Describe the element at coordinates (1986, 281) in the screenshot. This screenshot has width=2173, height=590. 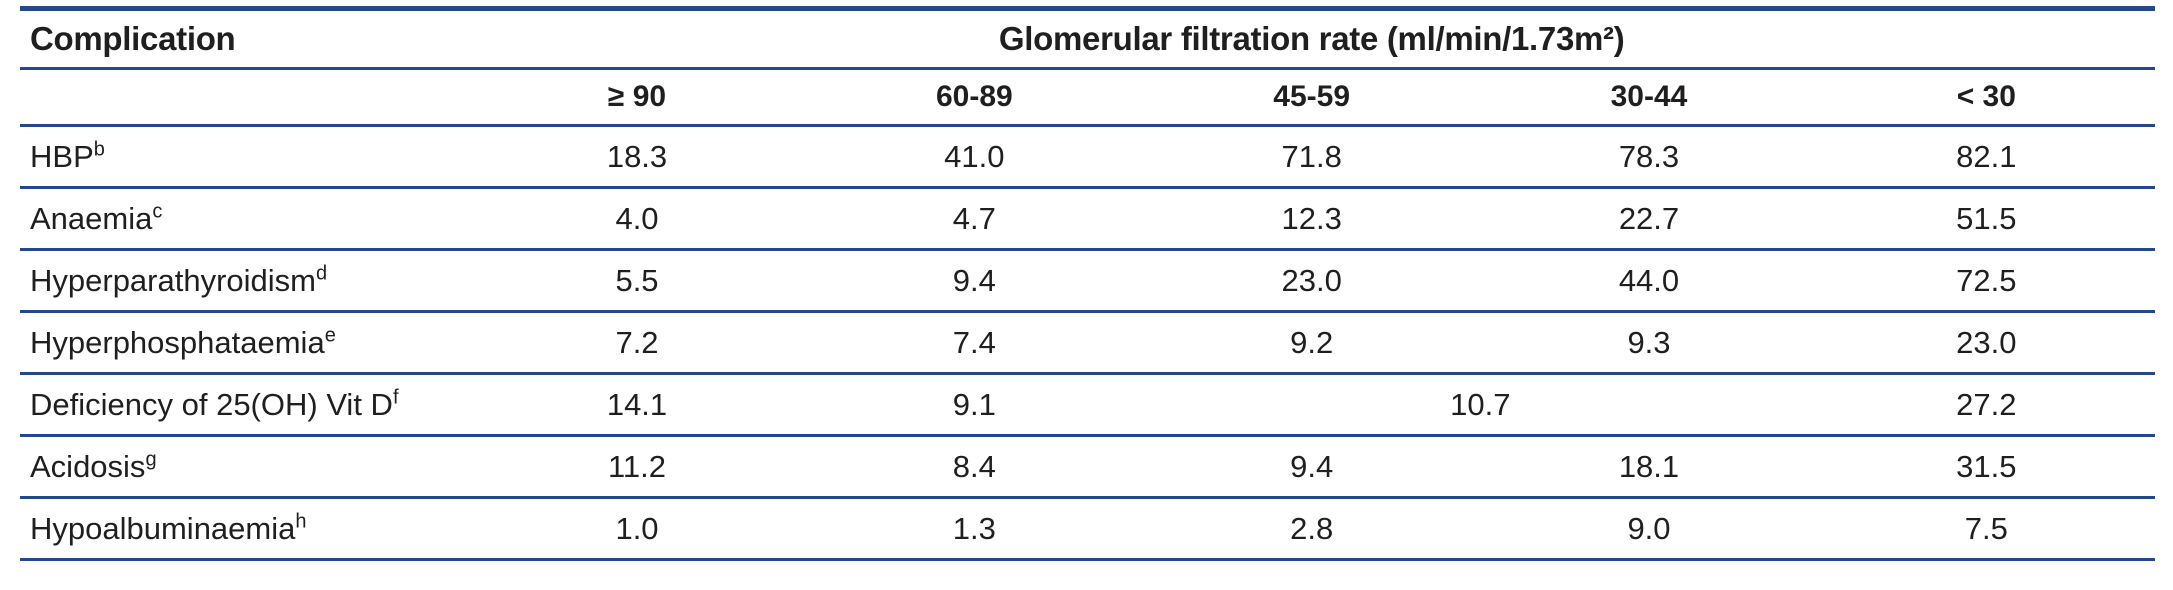
I see `cell-value: 72.5` at that location.